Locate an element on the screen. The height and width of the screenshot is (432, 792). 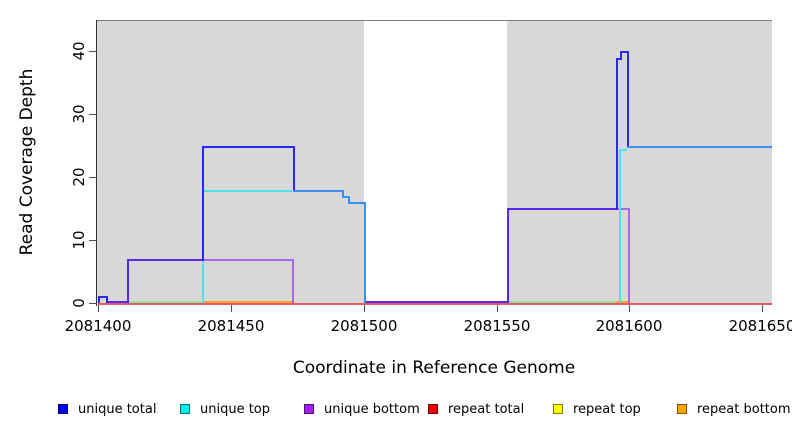
legend-item: unique bottom is located at coordinates (362, 409).